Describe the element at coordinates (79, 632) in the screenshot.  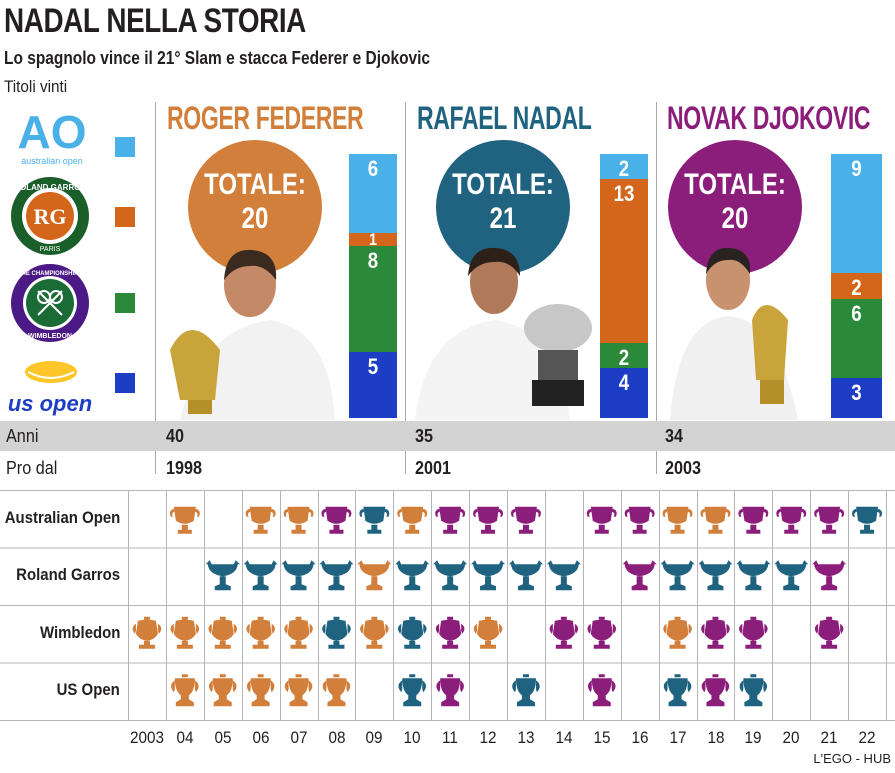
I see `tournament-label: Wimbledon` at that location.